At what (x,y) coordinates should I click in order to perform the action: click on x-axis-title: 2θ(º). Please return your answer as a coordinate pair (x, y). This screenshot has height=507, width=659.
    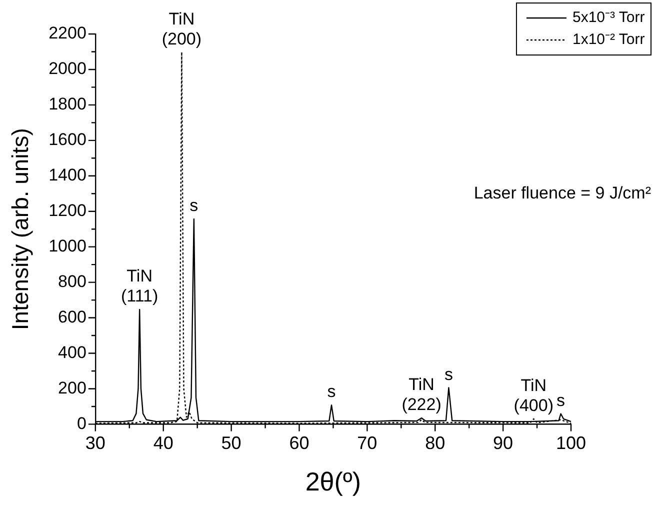
    Looking at the image, I should click on (333, 481).